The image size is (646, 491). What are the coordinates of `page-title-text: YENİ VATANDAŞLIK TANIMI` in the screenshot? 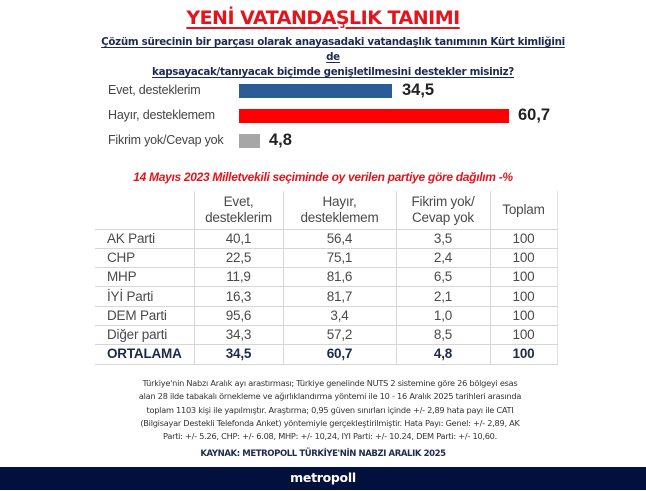 It's located at (323, 18).